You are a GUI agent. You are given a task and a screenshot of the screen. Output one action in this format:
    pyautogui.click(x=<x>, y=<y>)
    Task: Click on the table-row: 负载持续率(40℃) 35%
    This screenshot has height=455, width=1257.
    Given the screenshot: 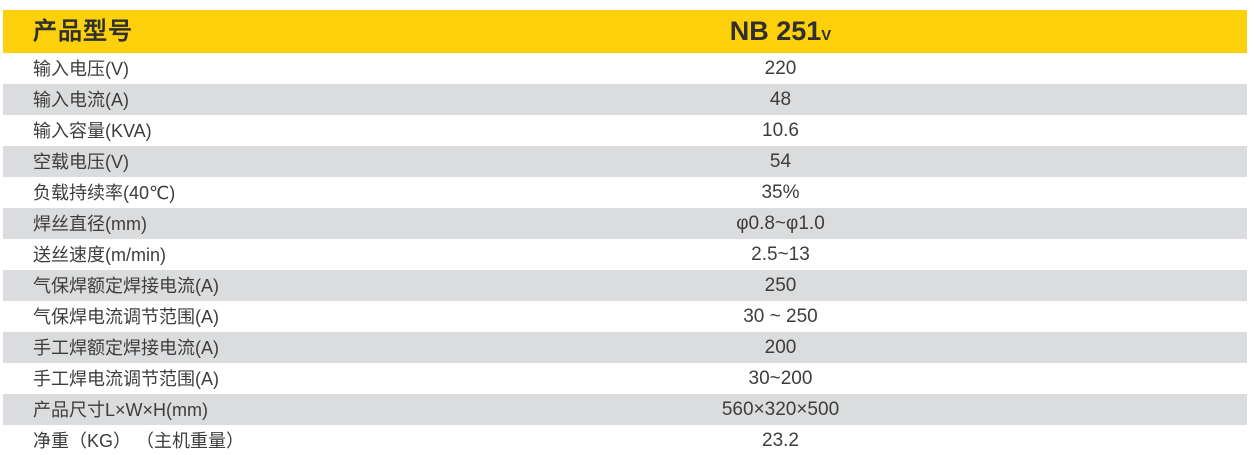 What is the action you would take?
    pyautogui.click(x=625, y=192)
    